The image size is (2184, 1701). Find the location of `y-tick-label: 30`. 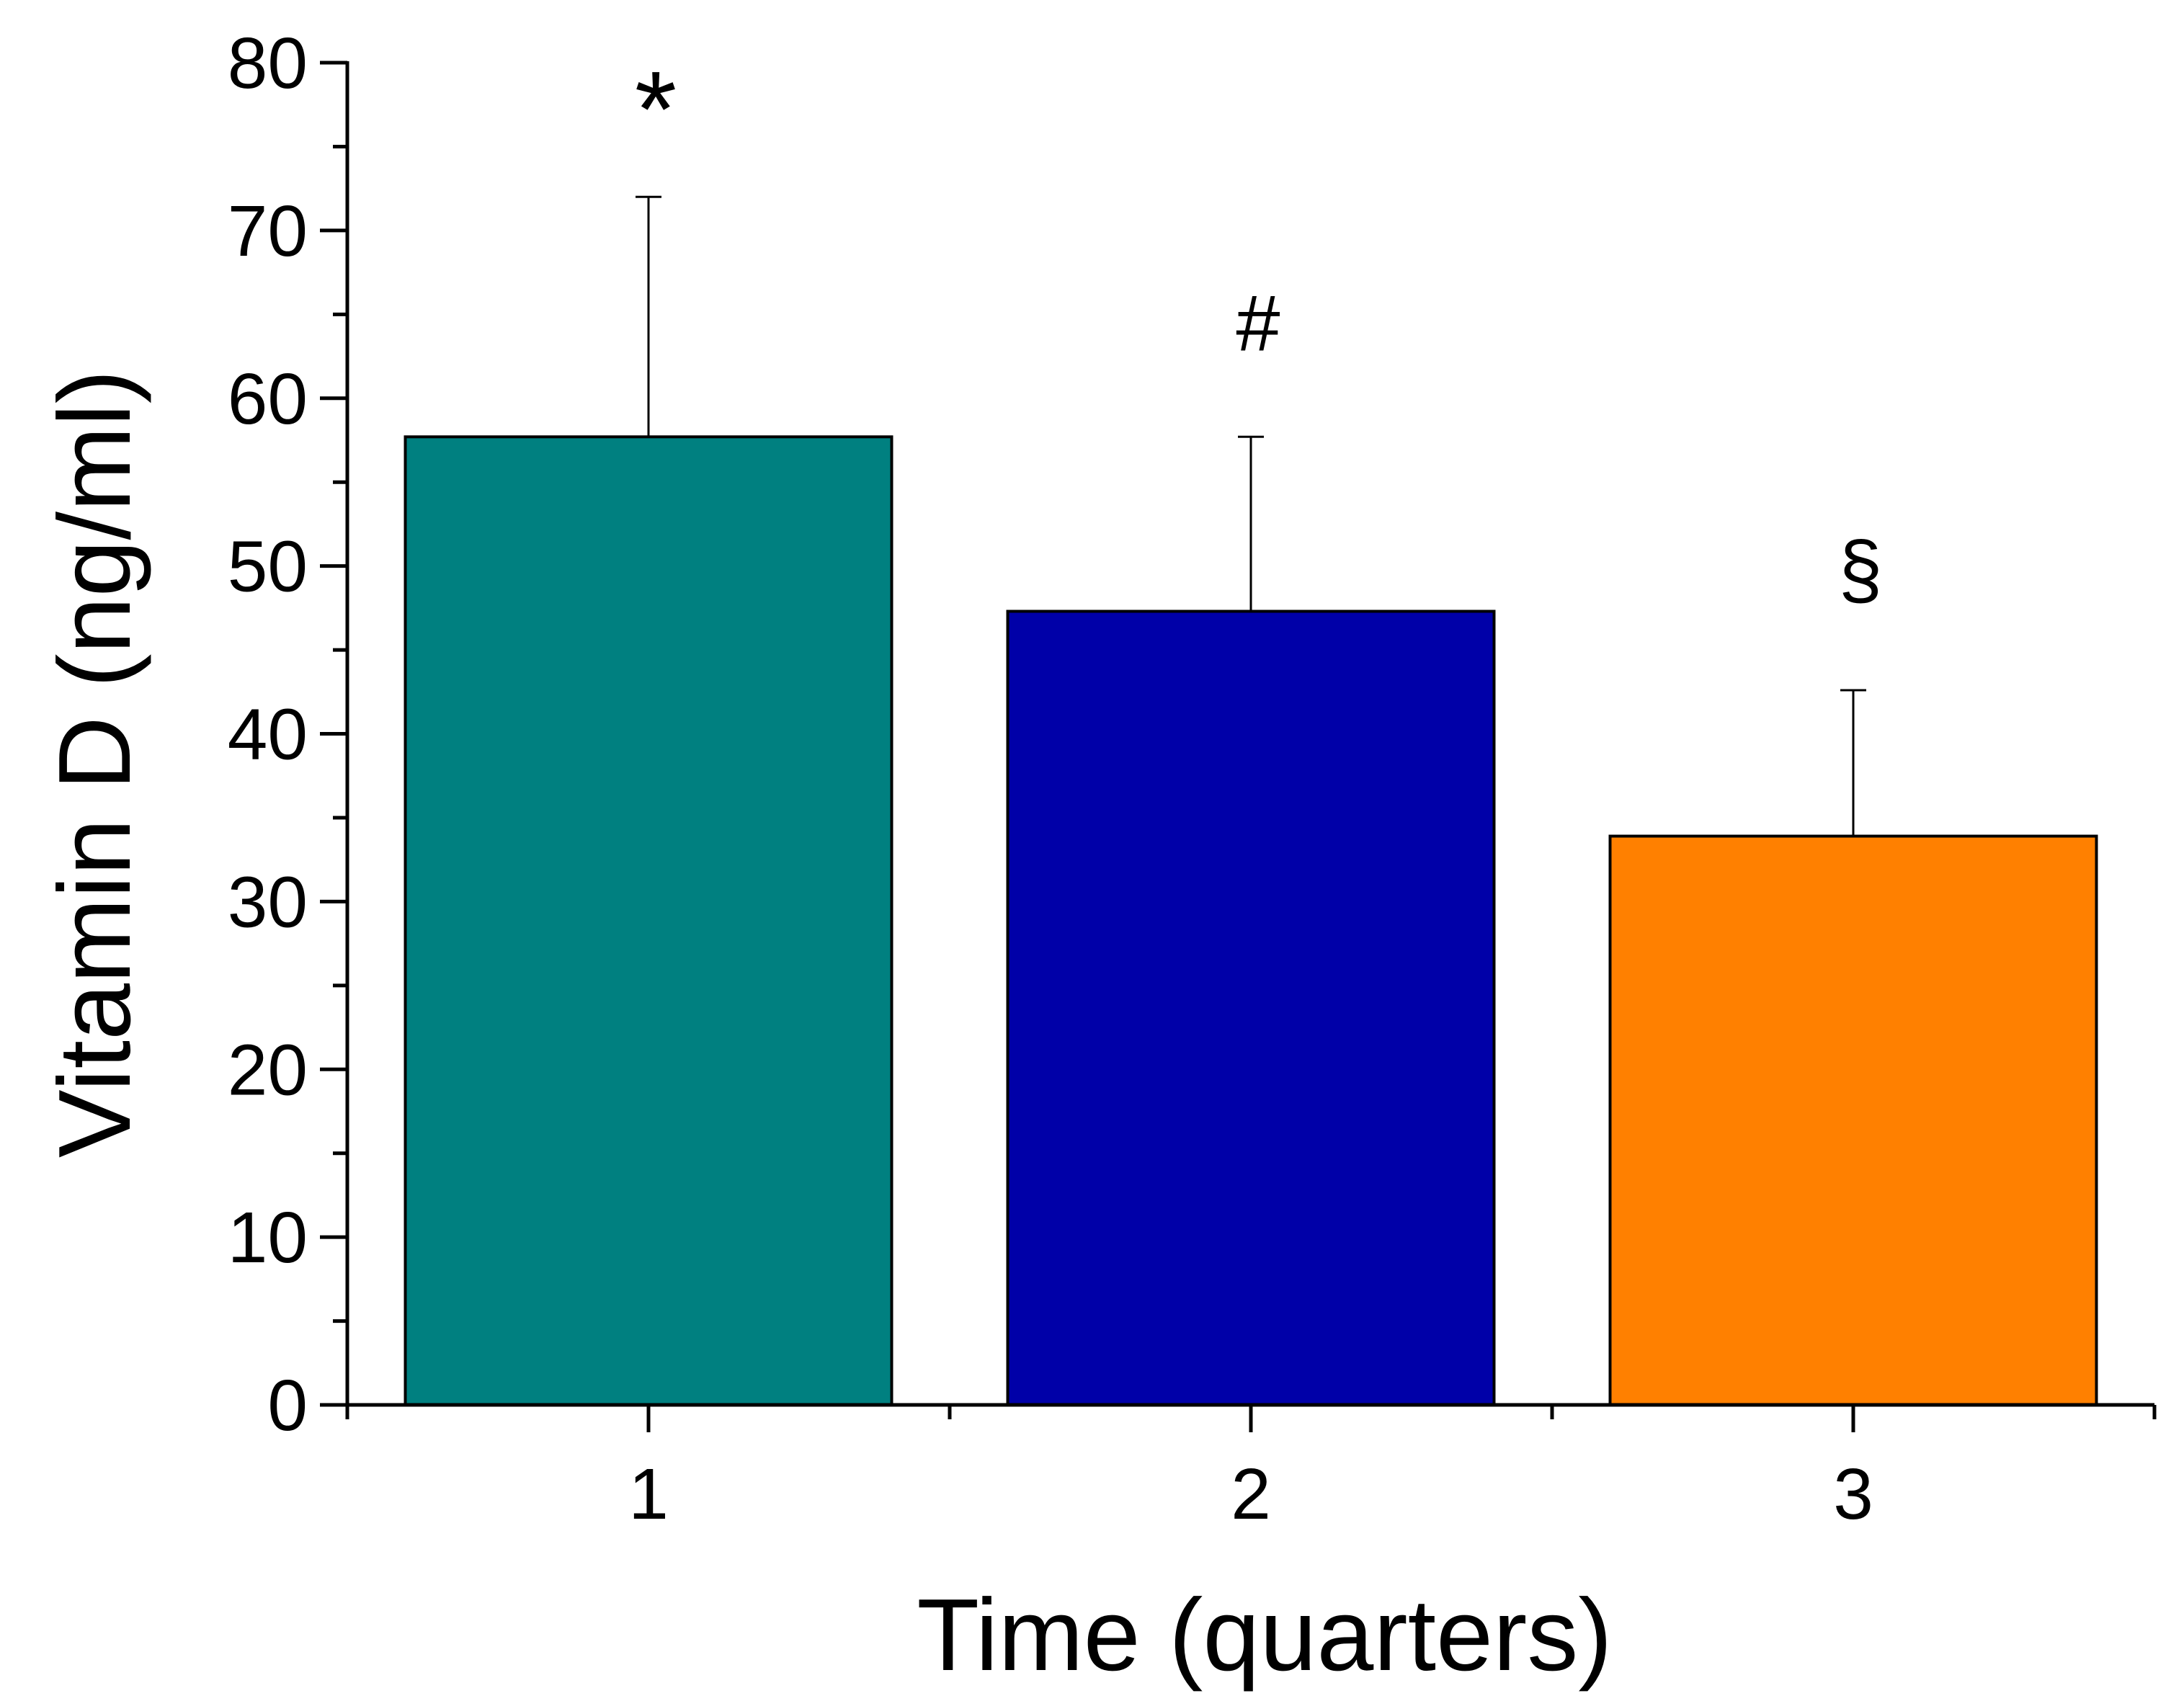

y-tick-label: 30 is located at coordinates (268, 902).